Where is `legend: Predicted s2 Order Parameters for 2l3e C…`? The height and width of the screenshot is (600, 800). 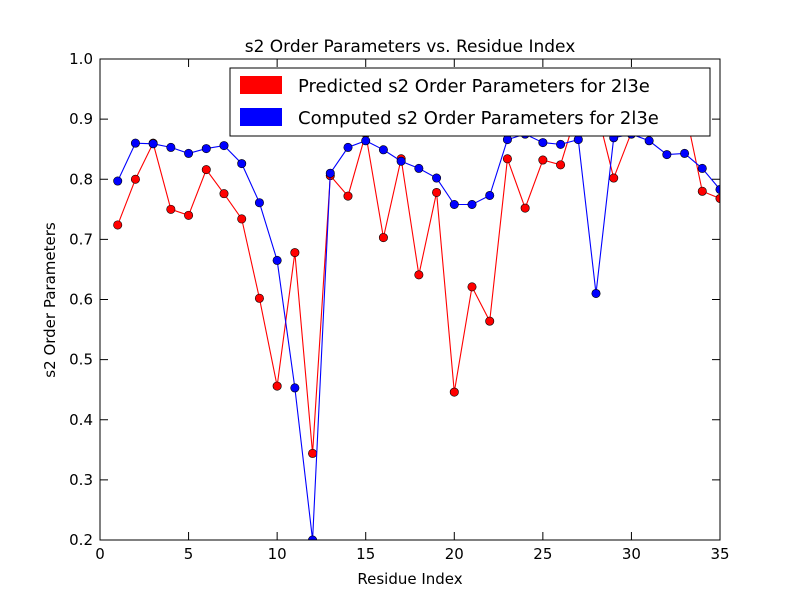
legend: Predicted s2 Order Parameters for 2l3e C… is located at coordinates (470, 102).